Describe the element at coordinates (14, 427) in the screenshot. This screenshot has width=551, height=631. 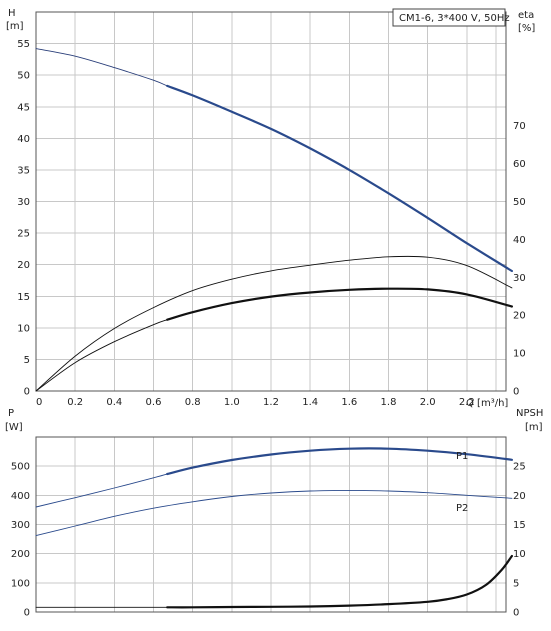
I see `p-axis-unit: [W]` at that location.